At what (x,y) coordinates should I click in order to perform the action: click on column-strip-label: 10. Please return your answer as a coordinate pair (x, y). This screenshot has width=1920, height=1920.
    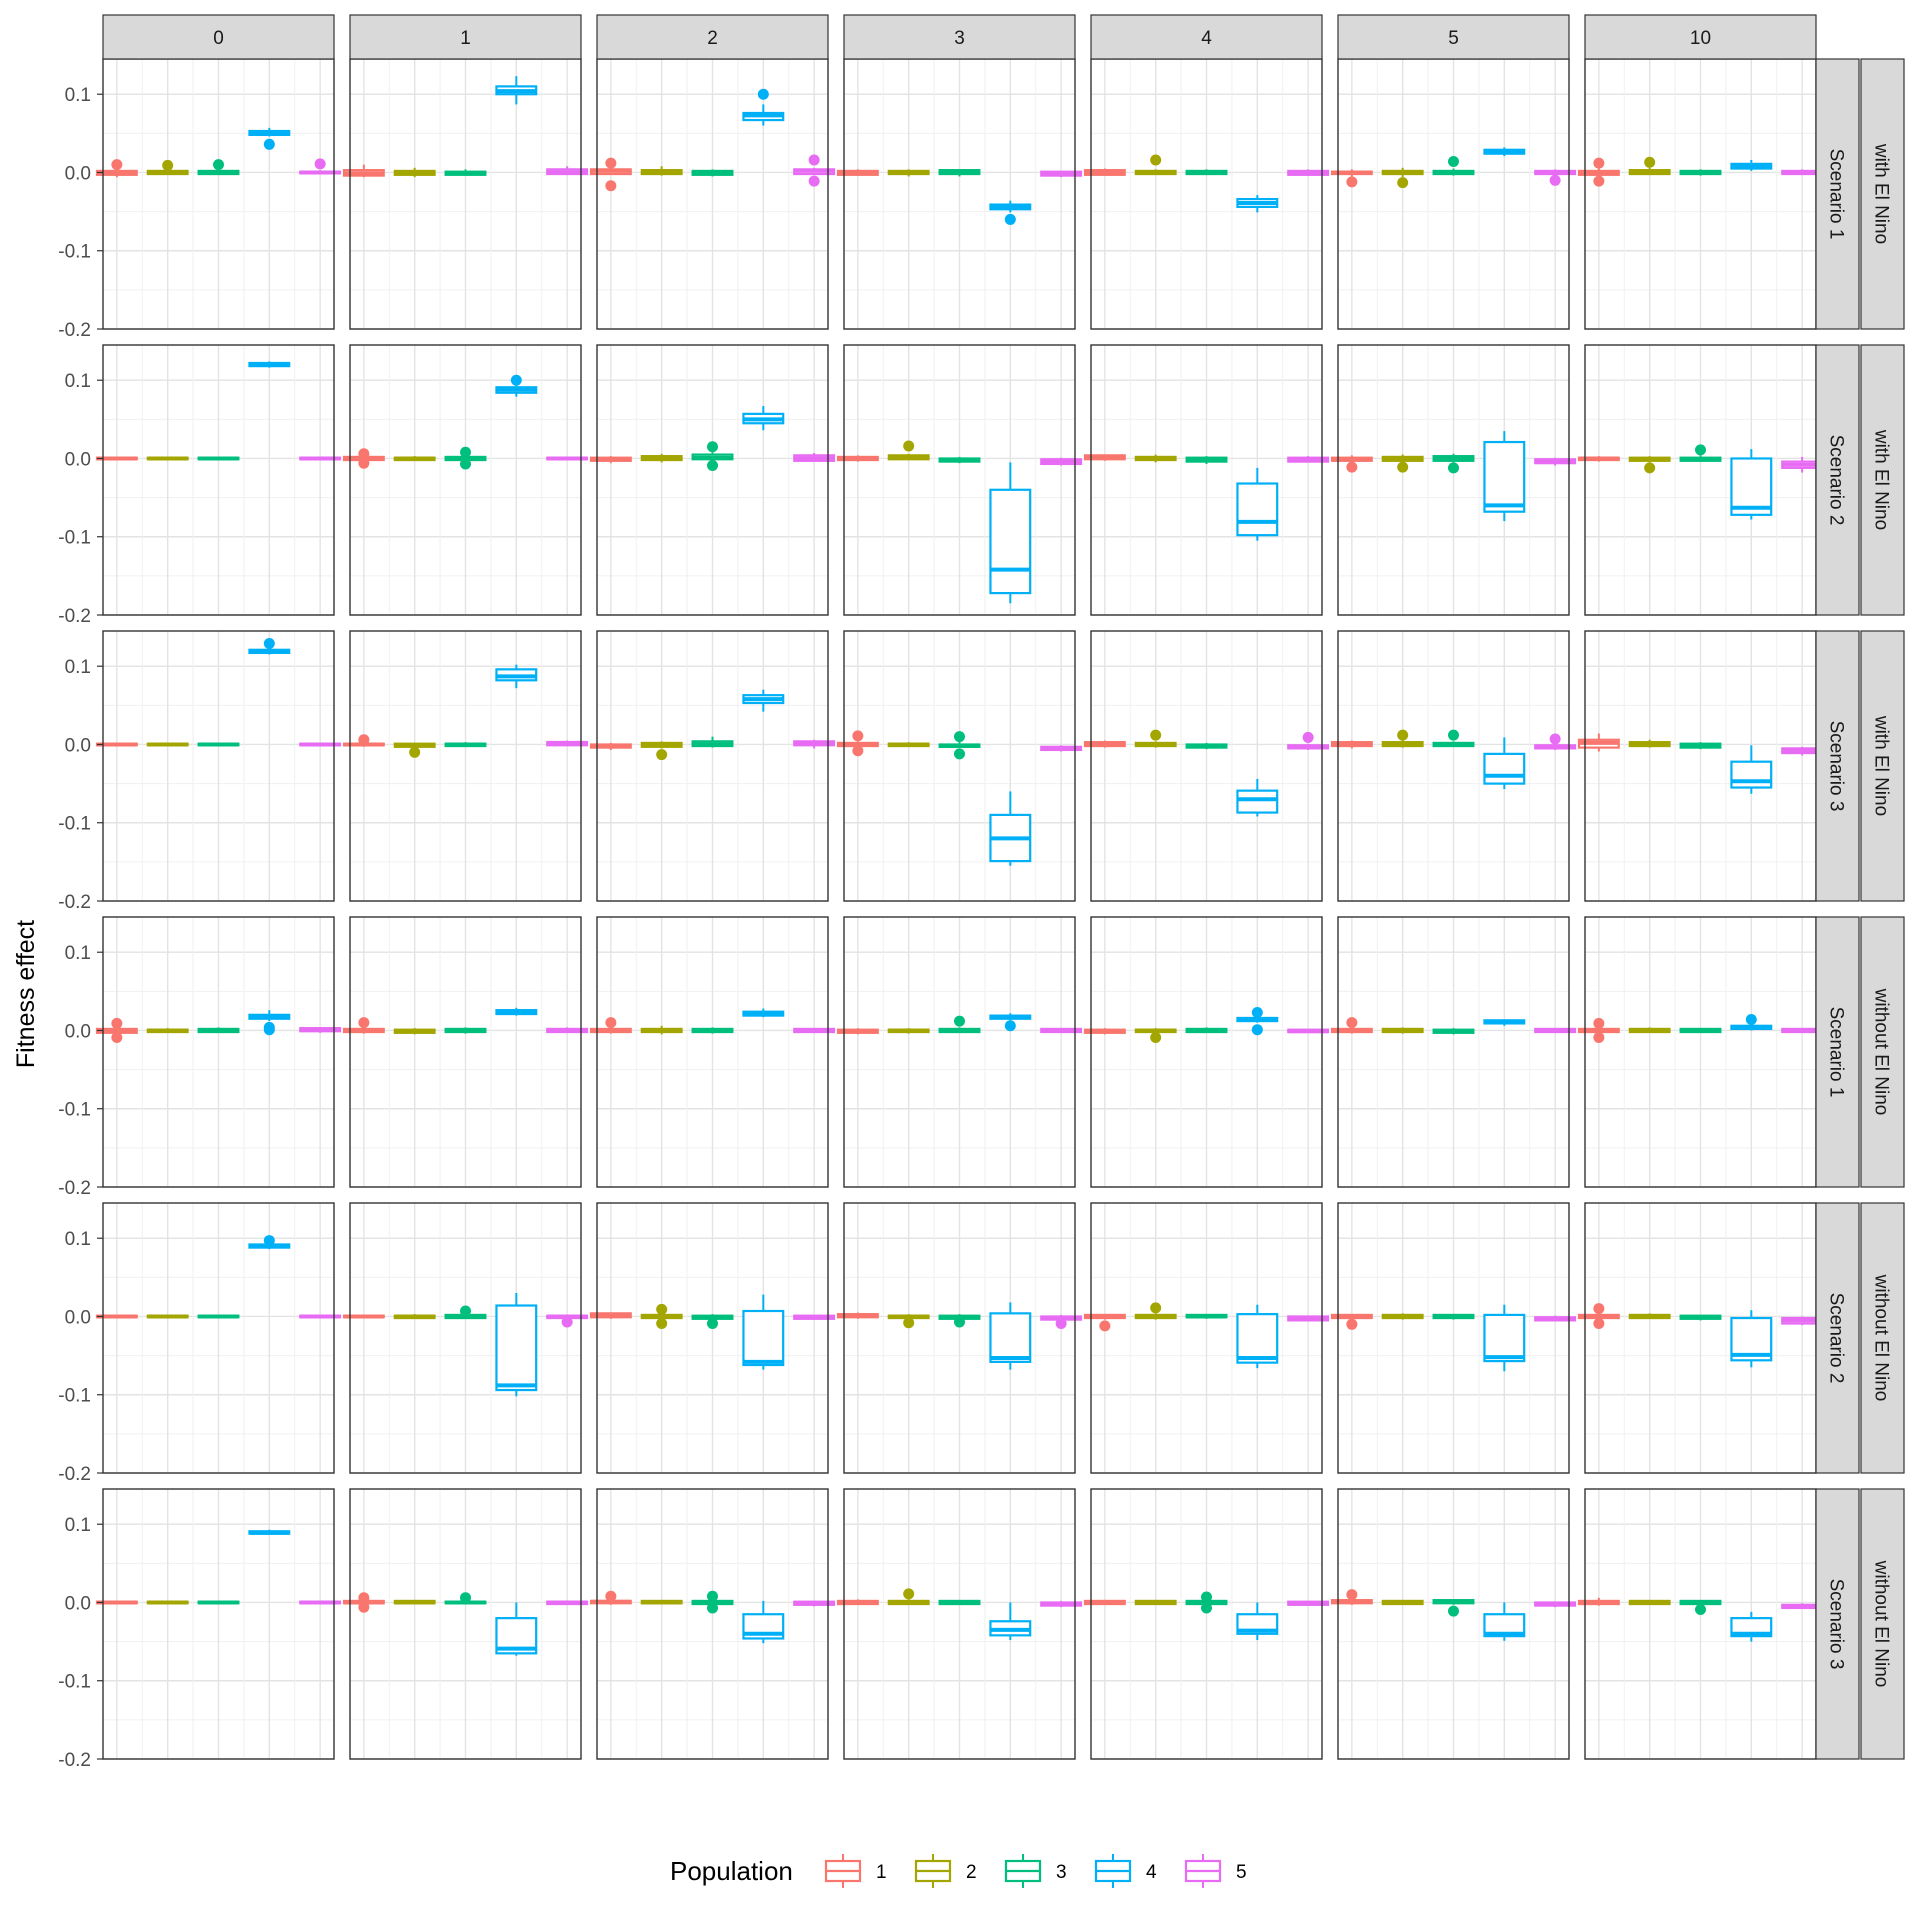
    Looking at the image, I should click on (1700, 38).